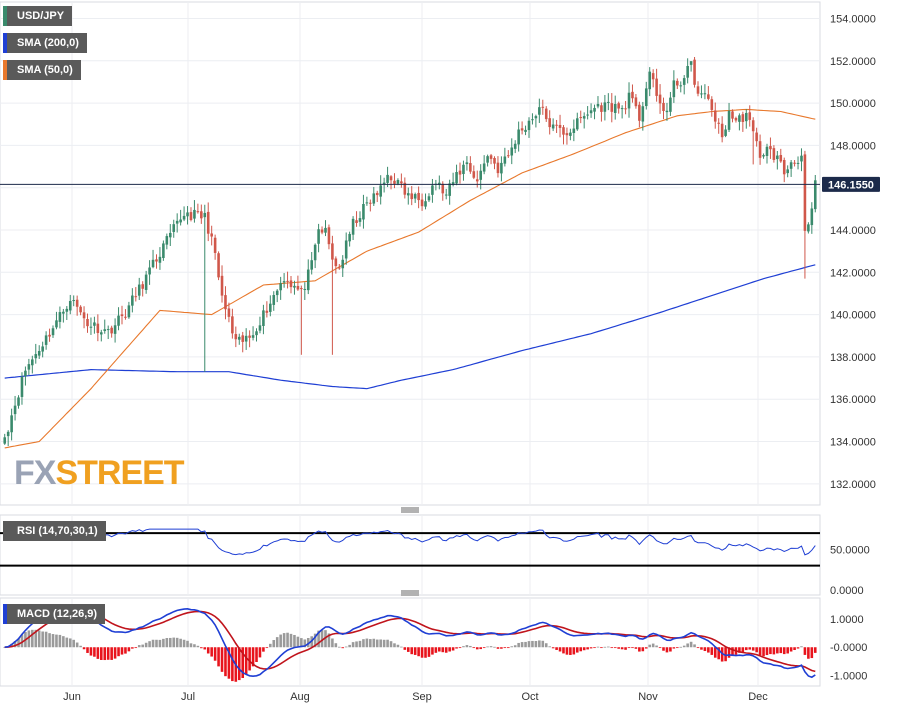 The image size is (898, 714). What do you see at coordinates (851, 185) in the screenshot?
I see `current-price-label: 146.1550` at bounding box center [851, 185].